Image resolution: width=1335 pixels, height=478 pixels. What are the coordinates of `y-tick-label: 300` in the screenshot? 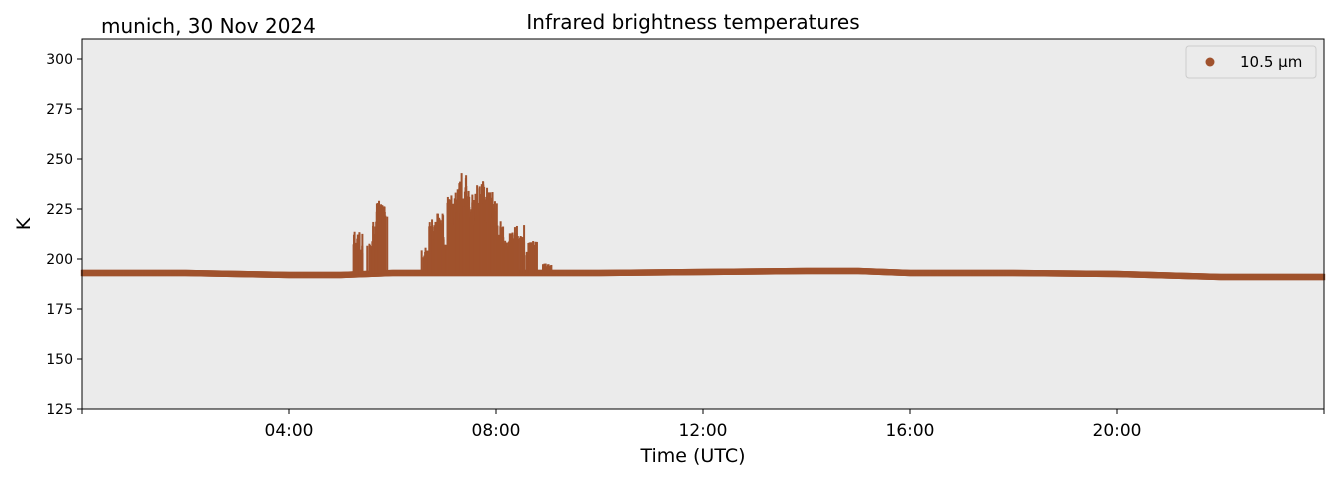 It's located at (59, 60).